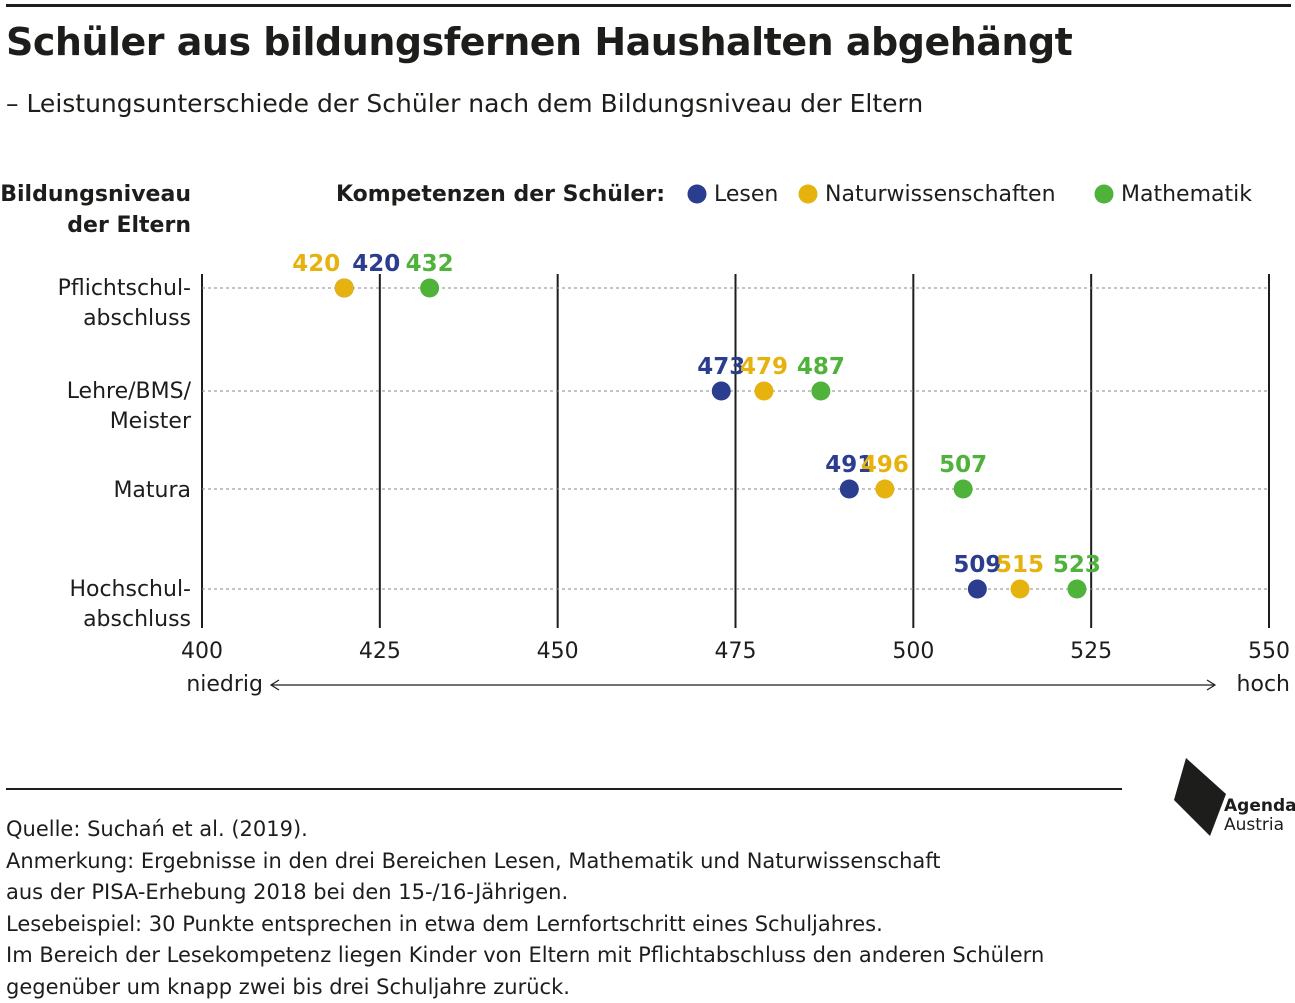 Image resolution: width=1295 pixels, height=1003 pixels. What do you see at coordinates (764, 367) in the screenshot?
I see `data-label: 479` at bounding box center [764, 367].